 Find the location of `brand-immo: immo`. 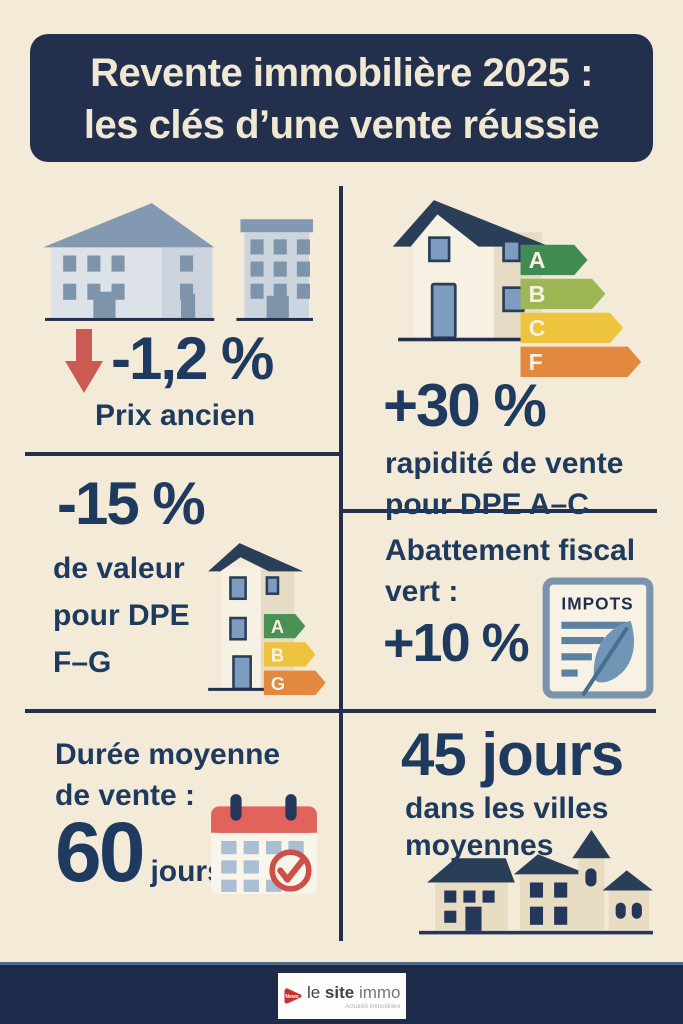

brand-immo: immo is located at coordinates (379, 992).